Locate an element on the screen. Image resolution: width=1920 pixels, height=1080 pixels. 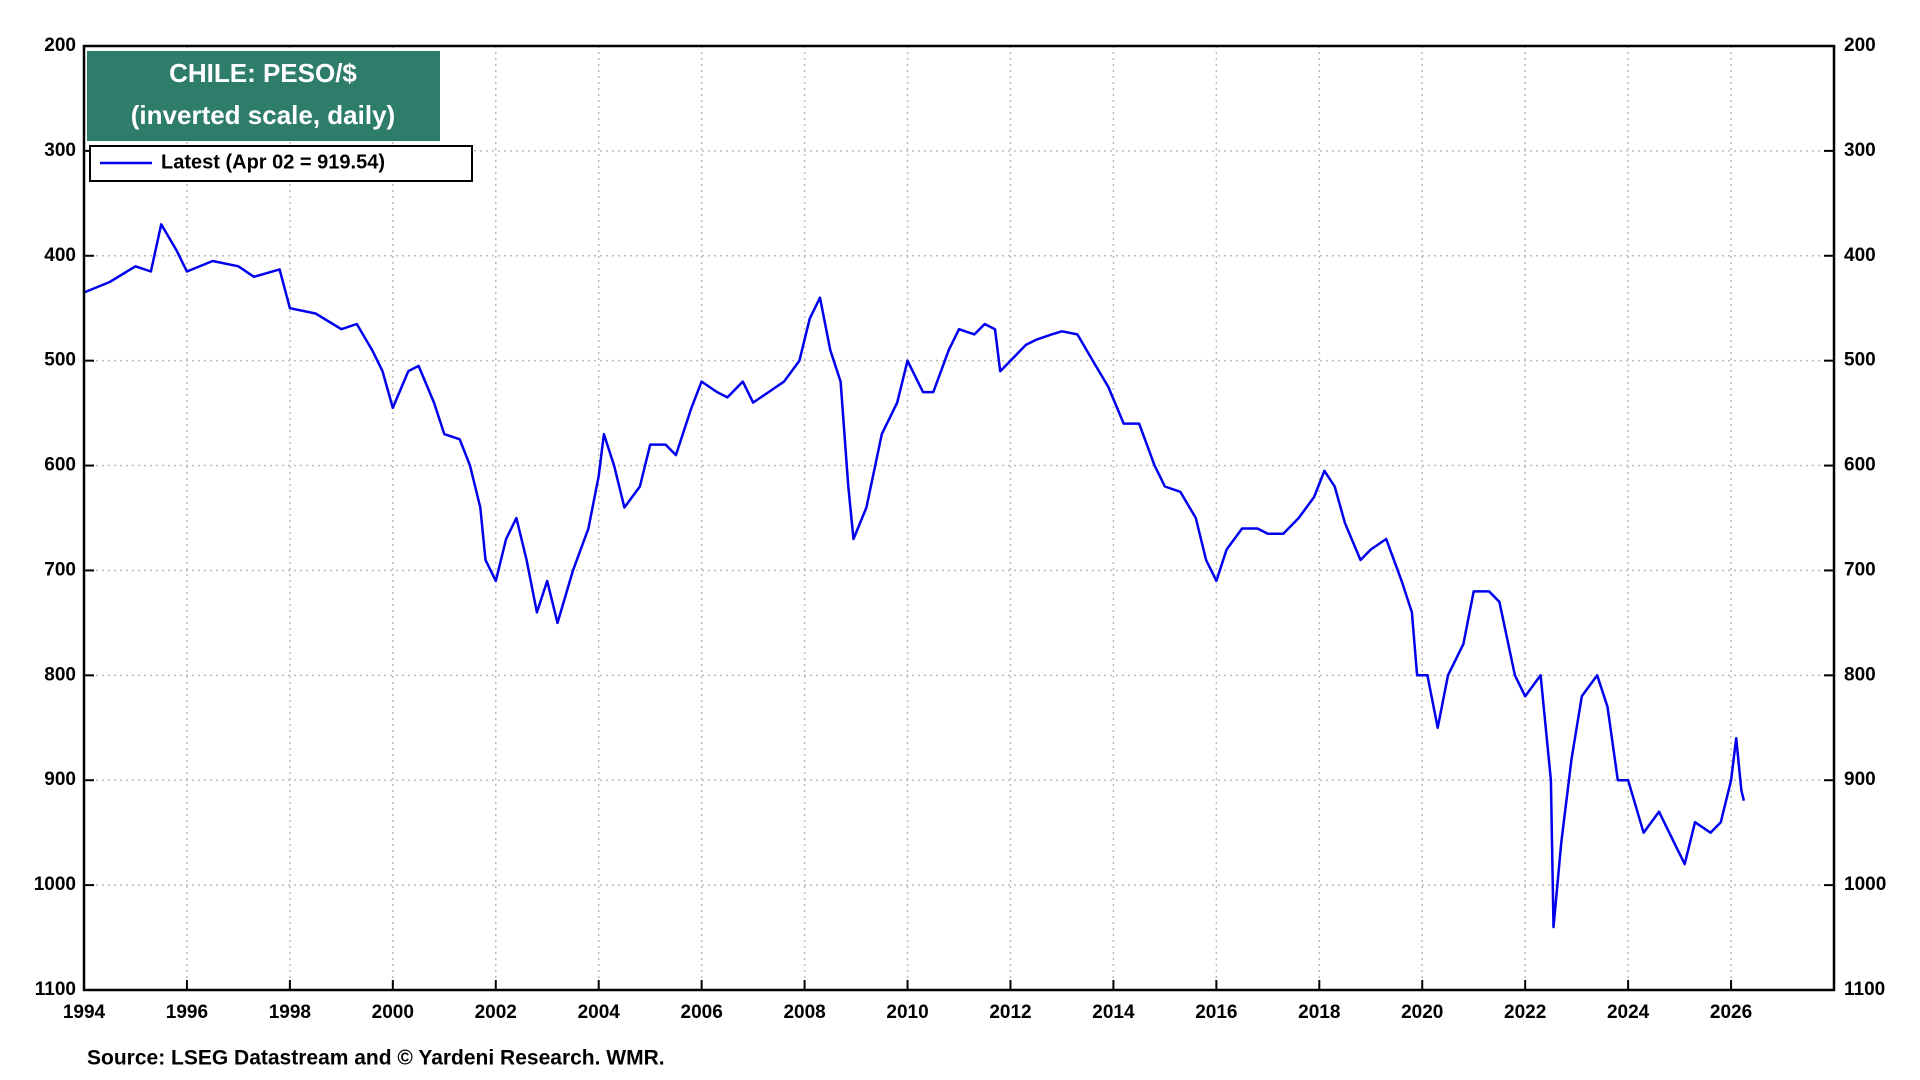
y-tick-label: 900 is located at coordinates (60, 779).